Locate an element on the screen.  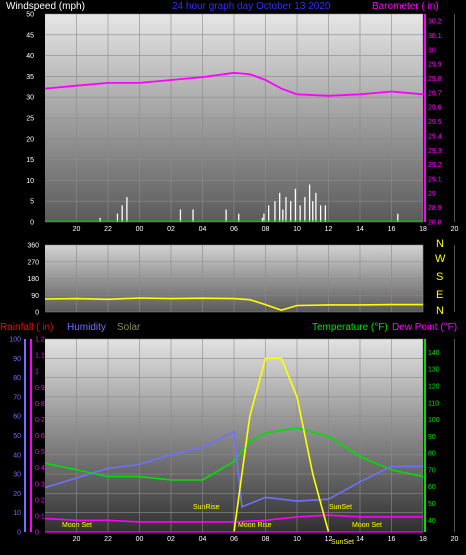
compass-n-bottom: N is located at coordinates (440, 311).